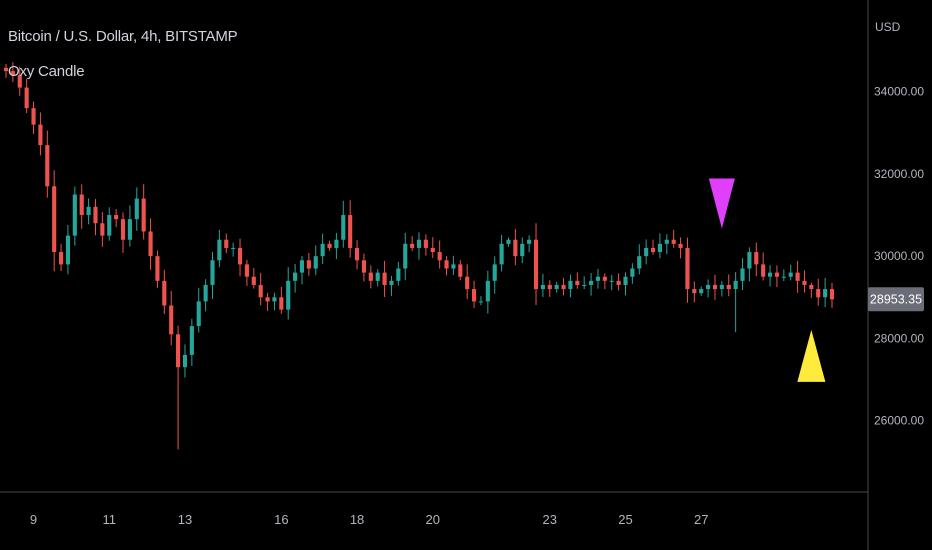  Describe the element at coordinates (33, 519) in the screenshot. I see `time-tick-label: 9` at that location.